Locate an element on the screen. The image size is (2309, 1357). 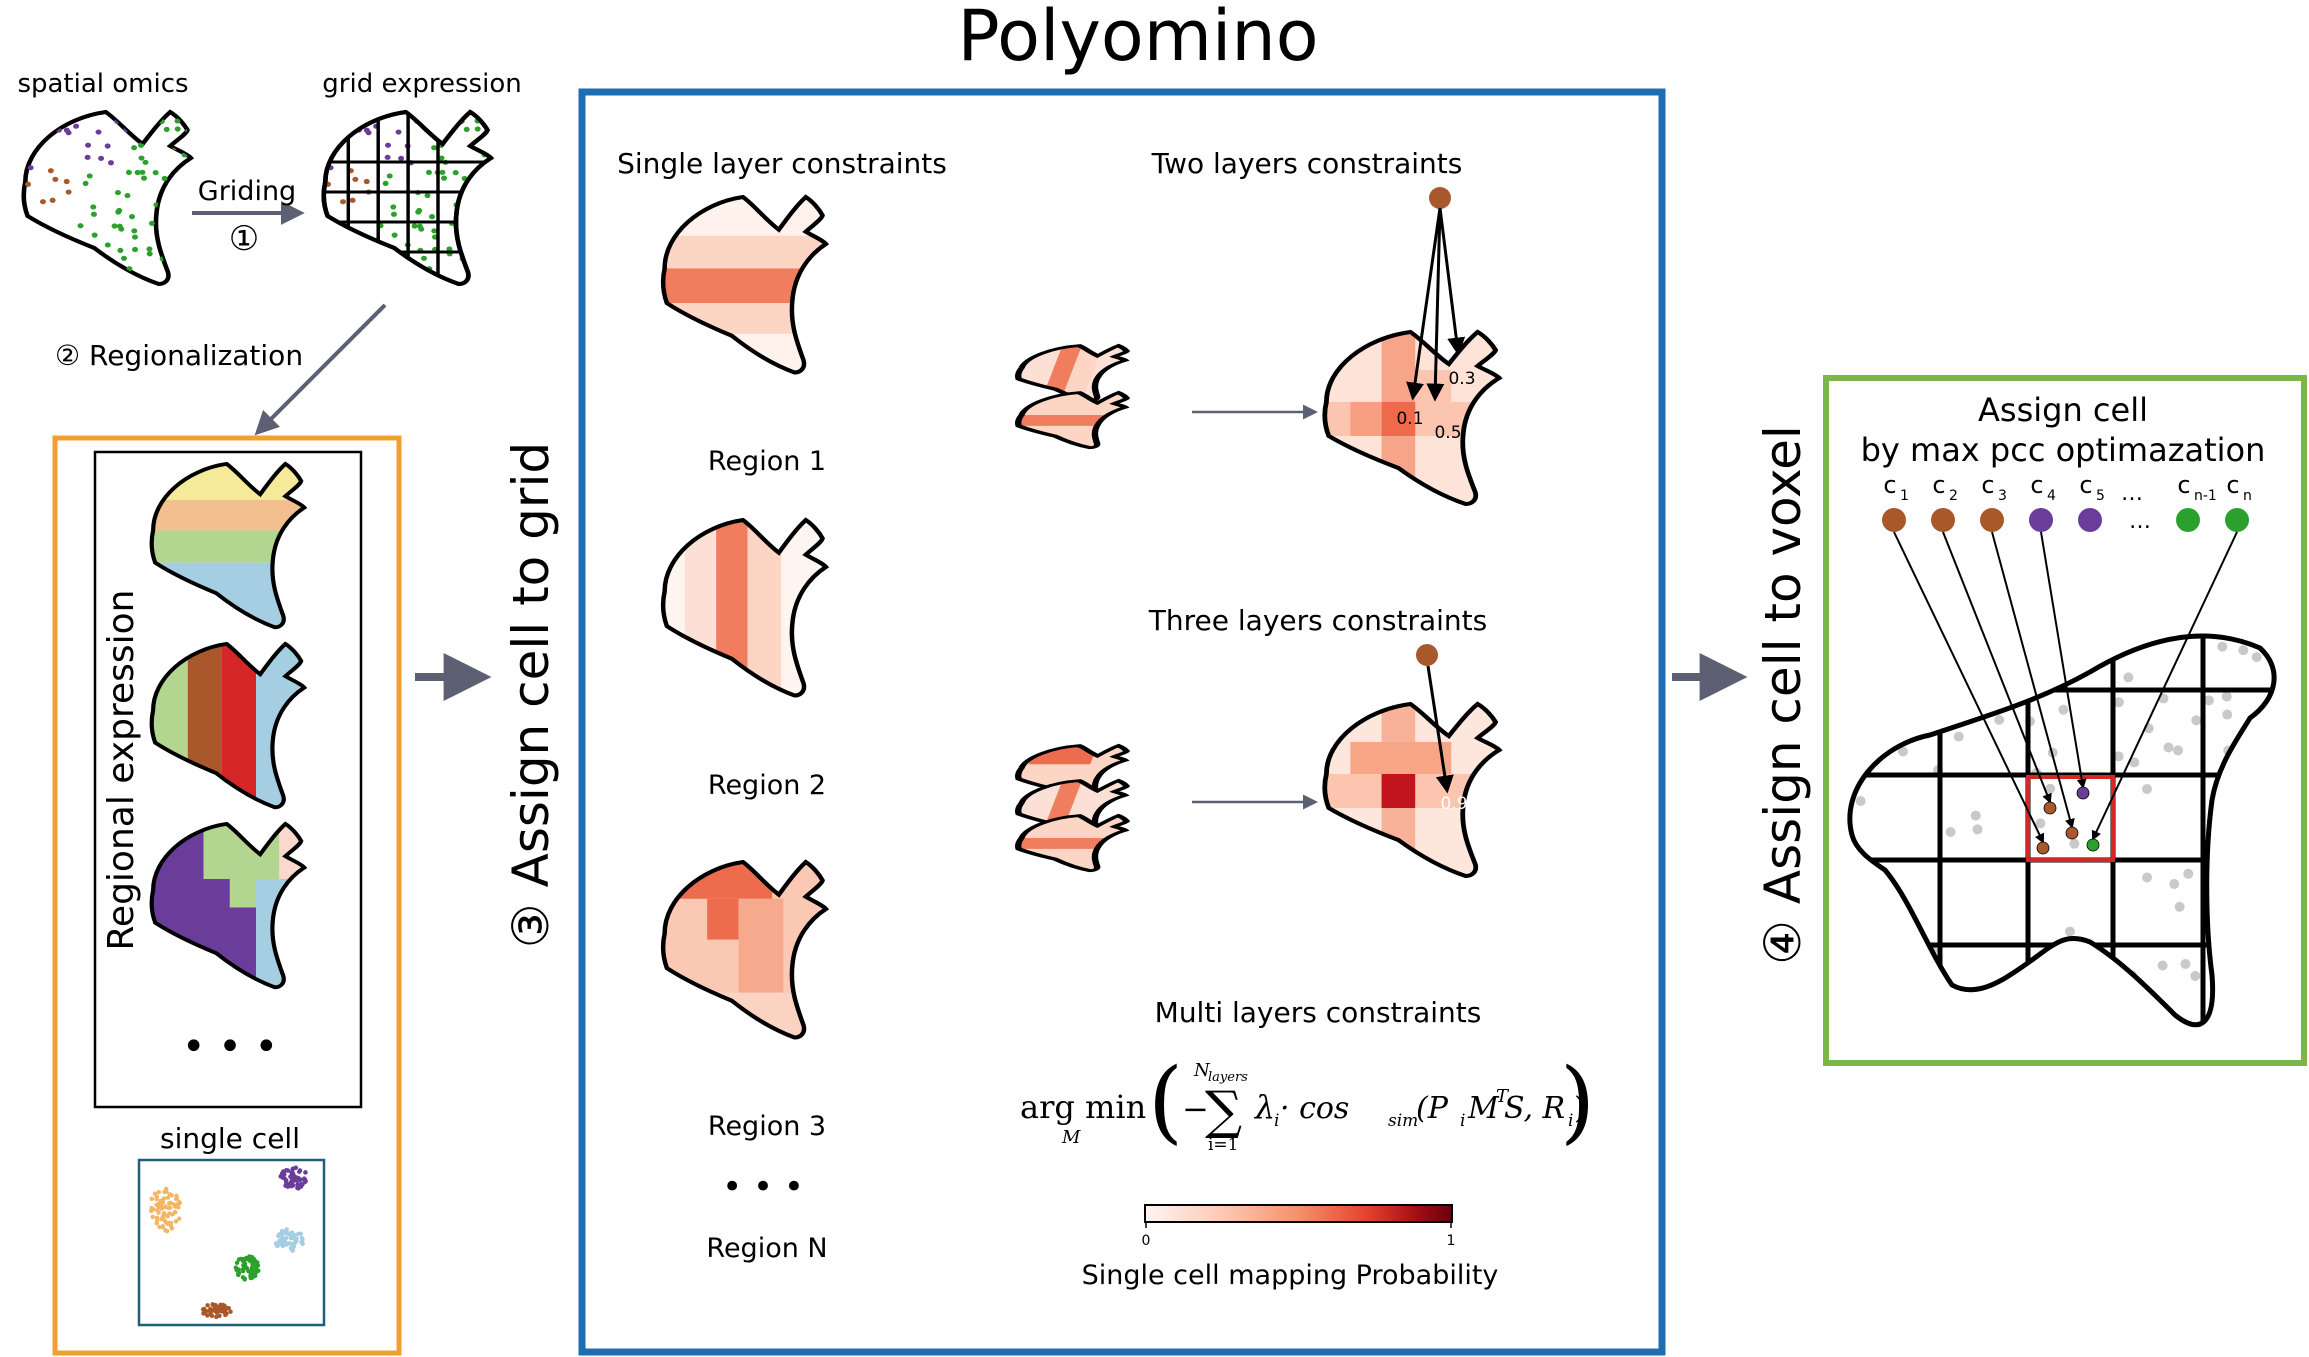
formula-m: M is located at coordinates (1483, 1108).